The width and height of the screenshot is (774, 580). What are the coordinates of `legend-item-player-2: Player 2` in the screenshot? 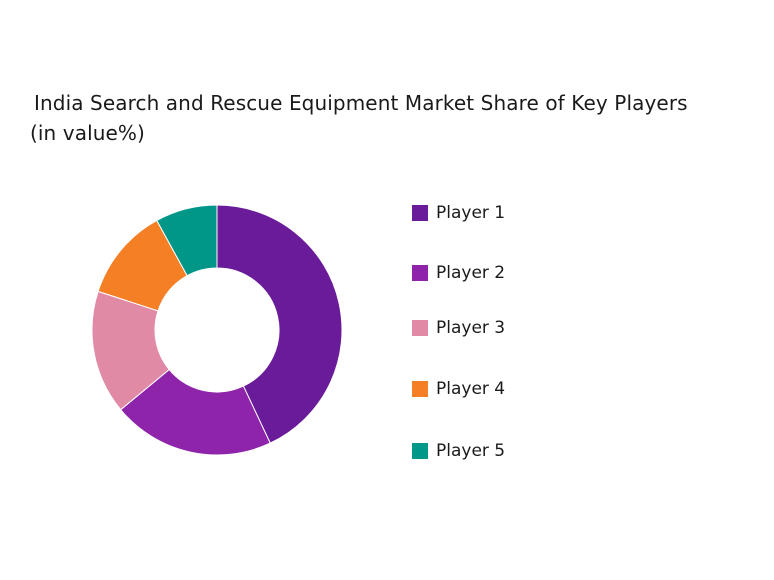 It's located at (458, 273).